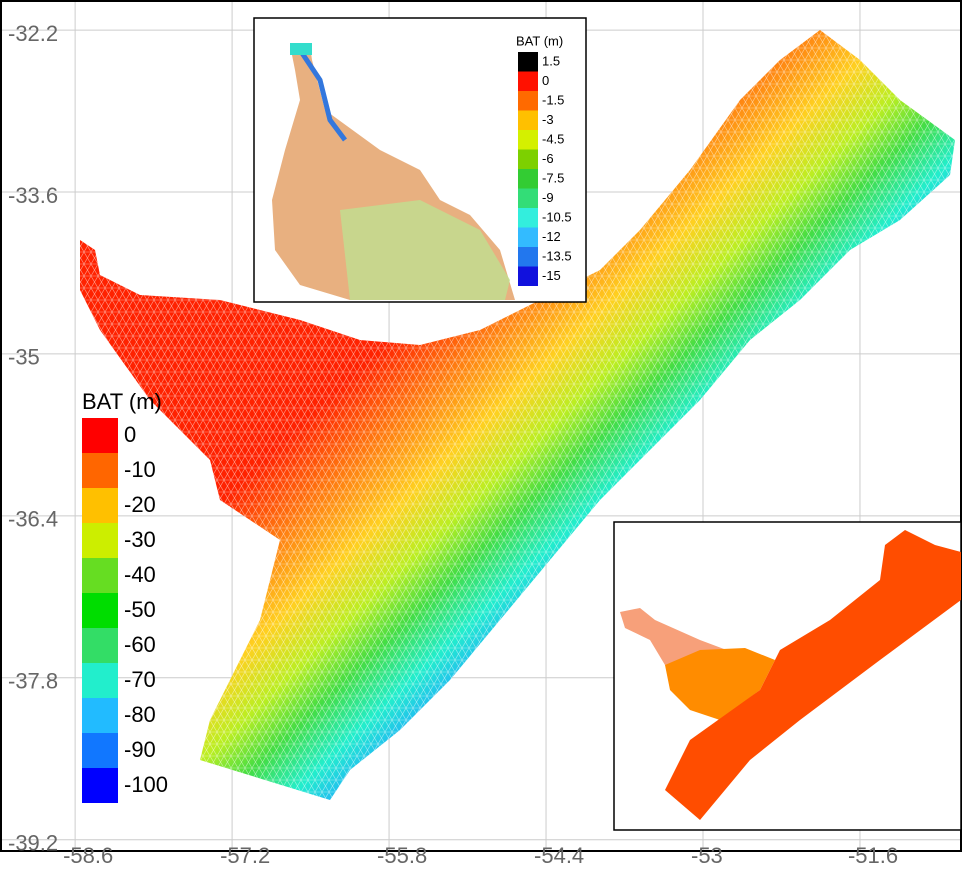  What do you see at coordinates (553, 138) in the screenshot?
I see `inset-legend-label: -4.5` at bounding box center [553, 138].